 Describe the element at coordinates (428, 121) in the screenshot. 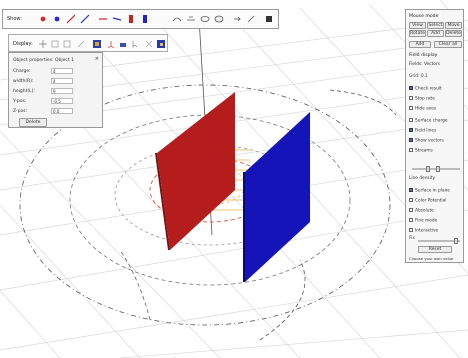

I see `surface-charge-option: Surface charge` at that location.